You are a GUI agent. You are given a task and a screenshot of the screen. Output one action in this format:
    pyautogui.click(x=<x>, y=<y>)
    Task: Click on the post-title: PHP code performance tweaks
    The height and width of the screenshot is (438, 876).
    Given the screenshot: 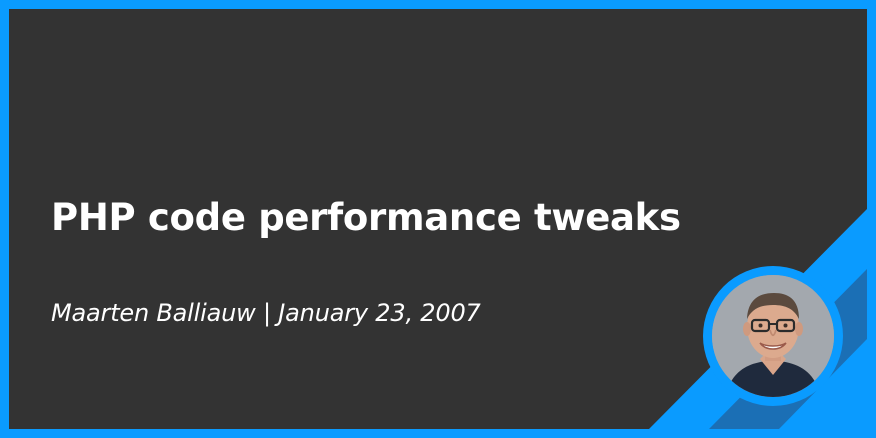 What is the action you would take?
    pyautogui.click(x=366, y=217)
    